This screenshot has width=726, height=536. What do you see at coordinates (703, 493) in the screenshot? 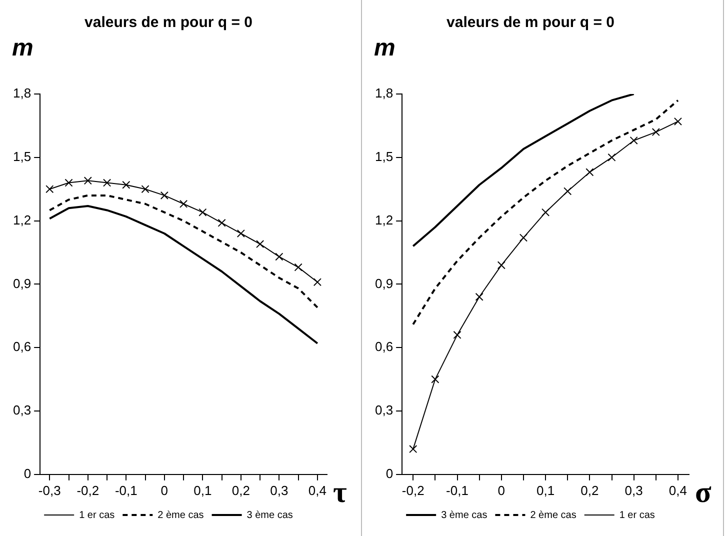
I see `x-axis-title: σ` at bounding box center [703, 493].